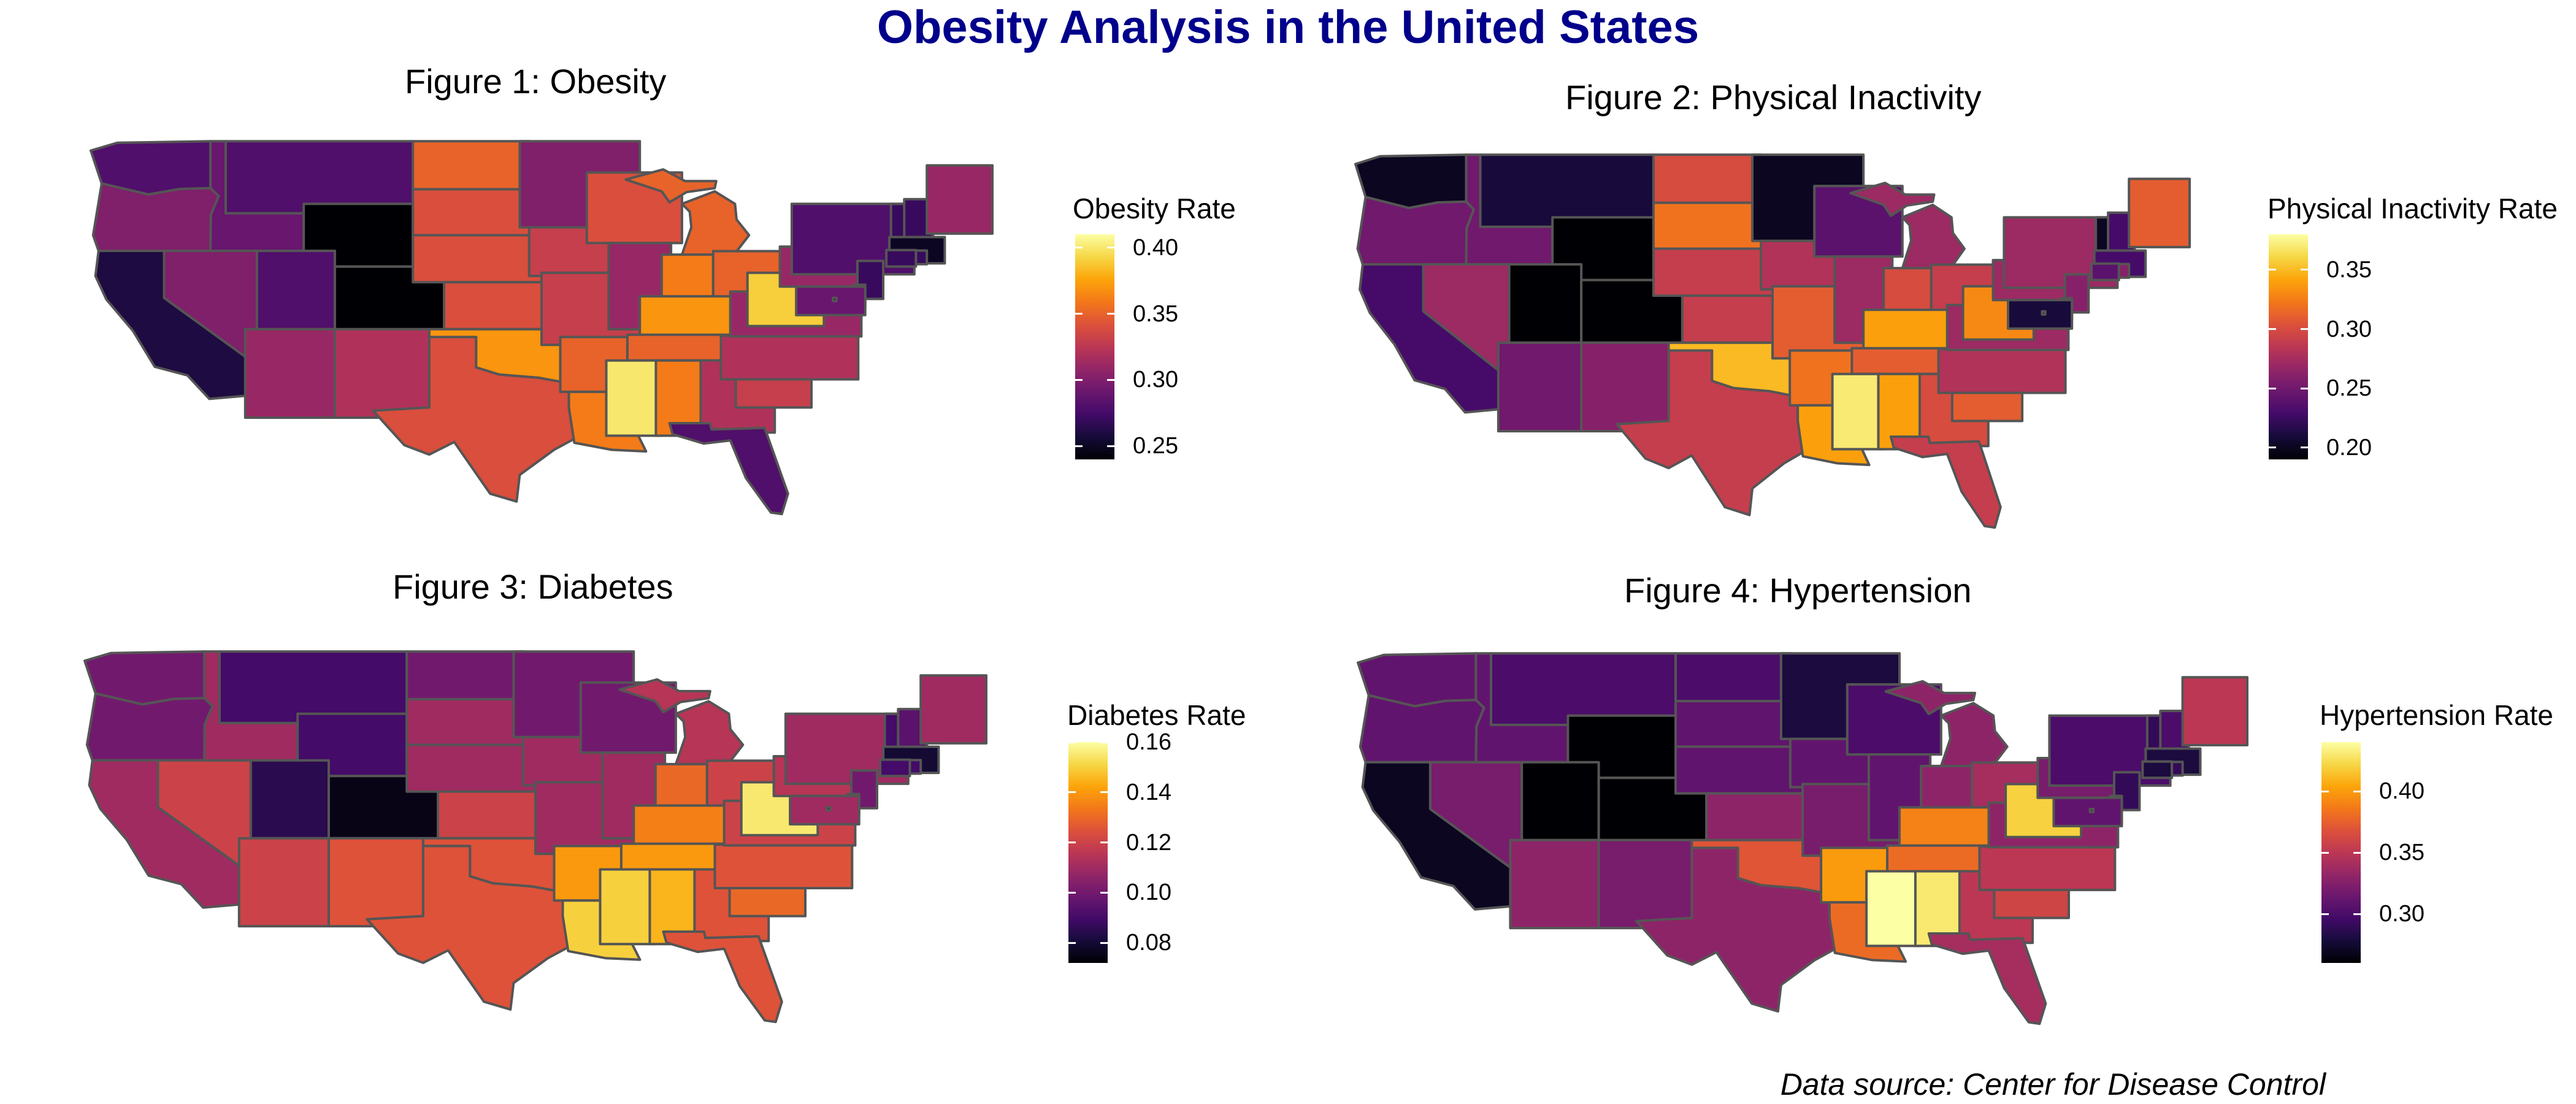 The image size is (2576, 1104). What do you see at coordinates (1156, 715) in the screenshot?
I see `diabetes-legend-title: Diabetes Rate` at bounding box center [1156, 715].